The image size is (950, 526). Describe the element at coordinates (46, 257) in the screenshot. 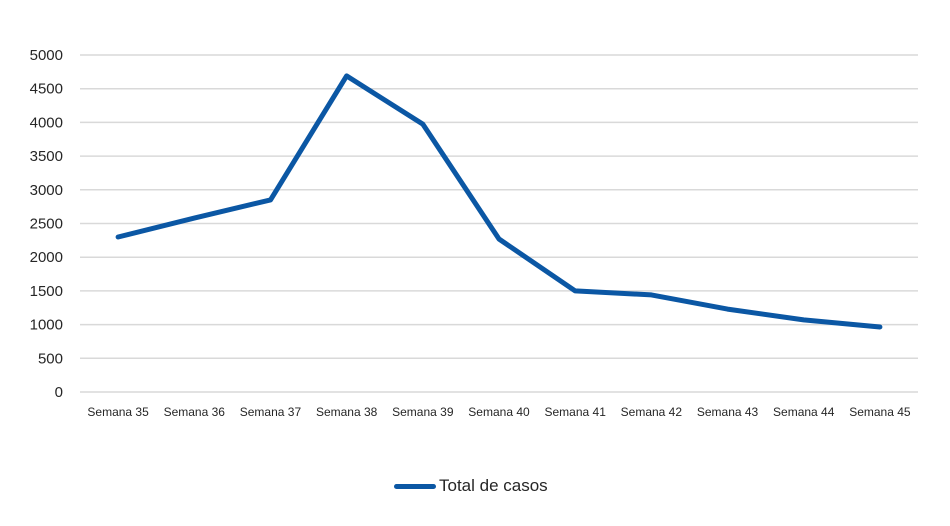

I see `y-tick-label: 2000` at that location.